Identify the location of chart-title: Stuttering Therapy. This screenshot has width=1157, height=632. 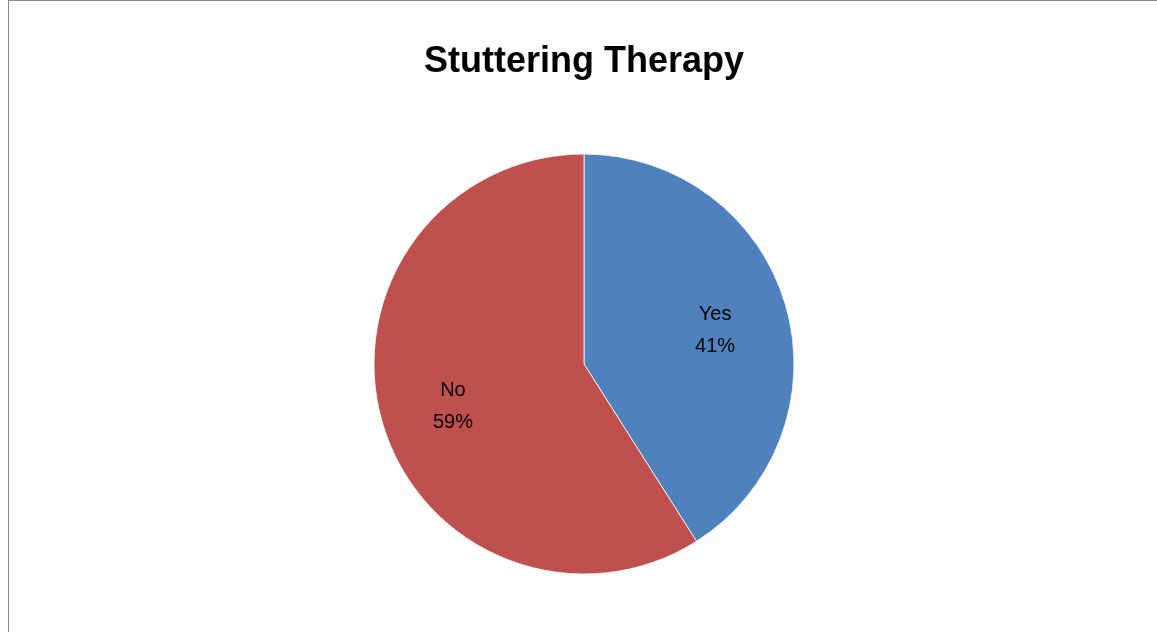
(584, 59).